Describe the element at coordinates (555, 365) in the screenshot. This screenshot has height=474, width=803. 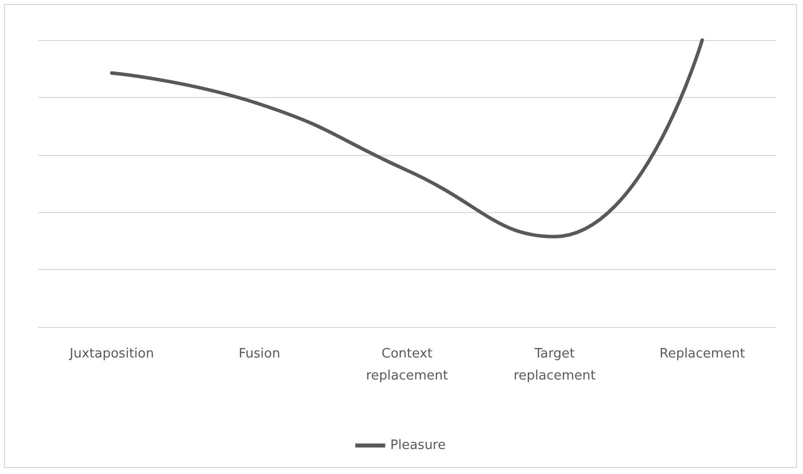
I see `x-tick-label: Target replacement` at that location.